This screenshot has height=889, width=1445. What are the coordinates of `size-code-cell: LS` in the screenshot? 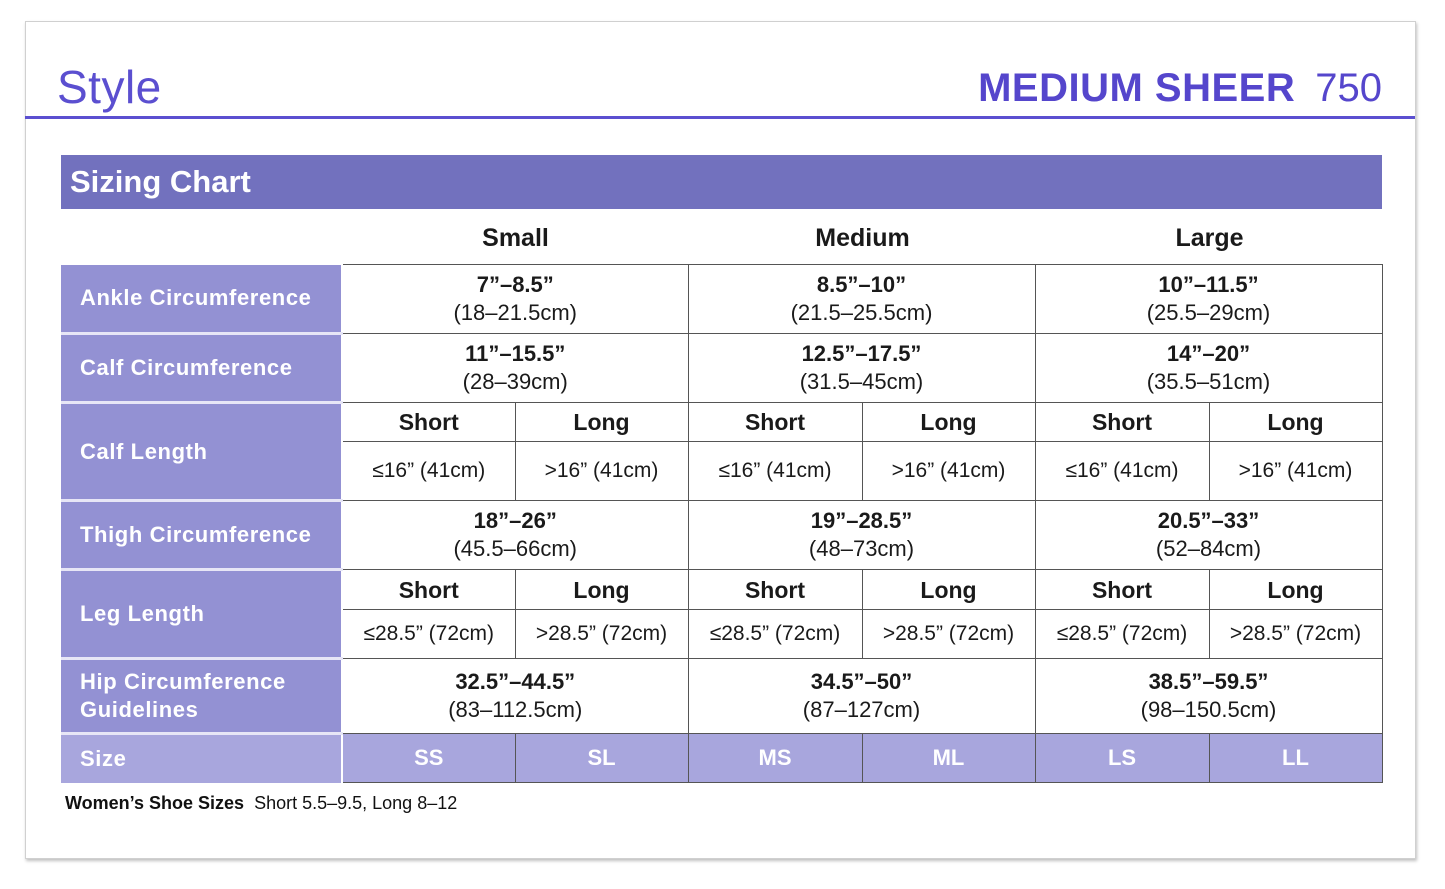 It's located at (1122, 758).